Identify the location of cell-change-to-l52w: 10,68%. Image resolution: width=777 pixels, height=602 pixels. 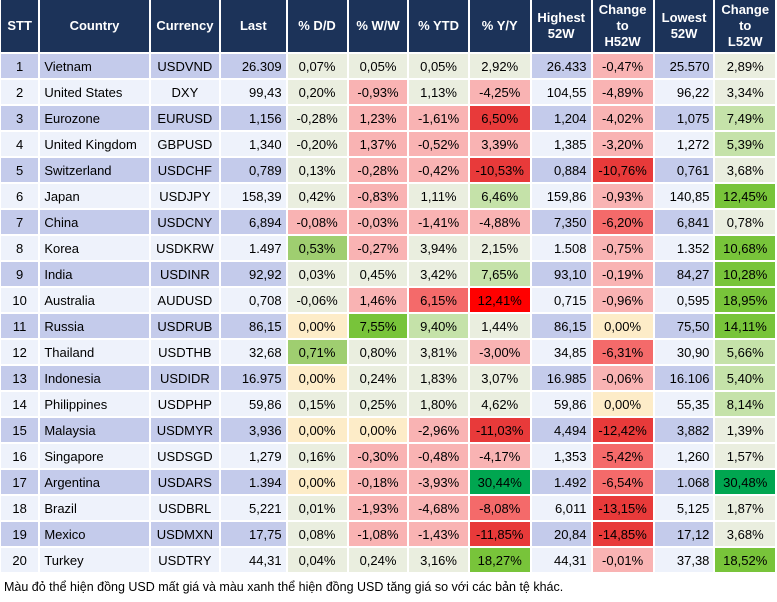
(745, 248).